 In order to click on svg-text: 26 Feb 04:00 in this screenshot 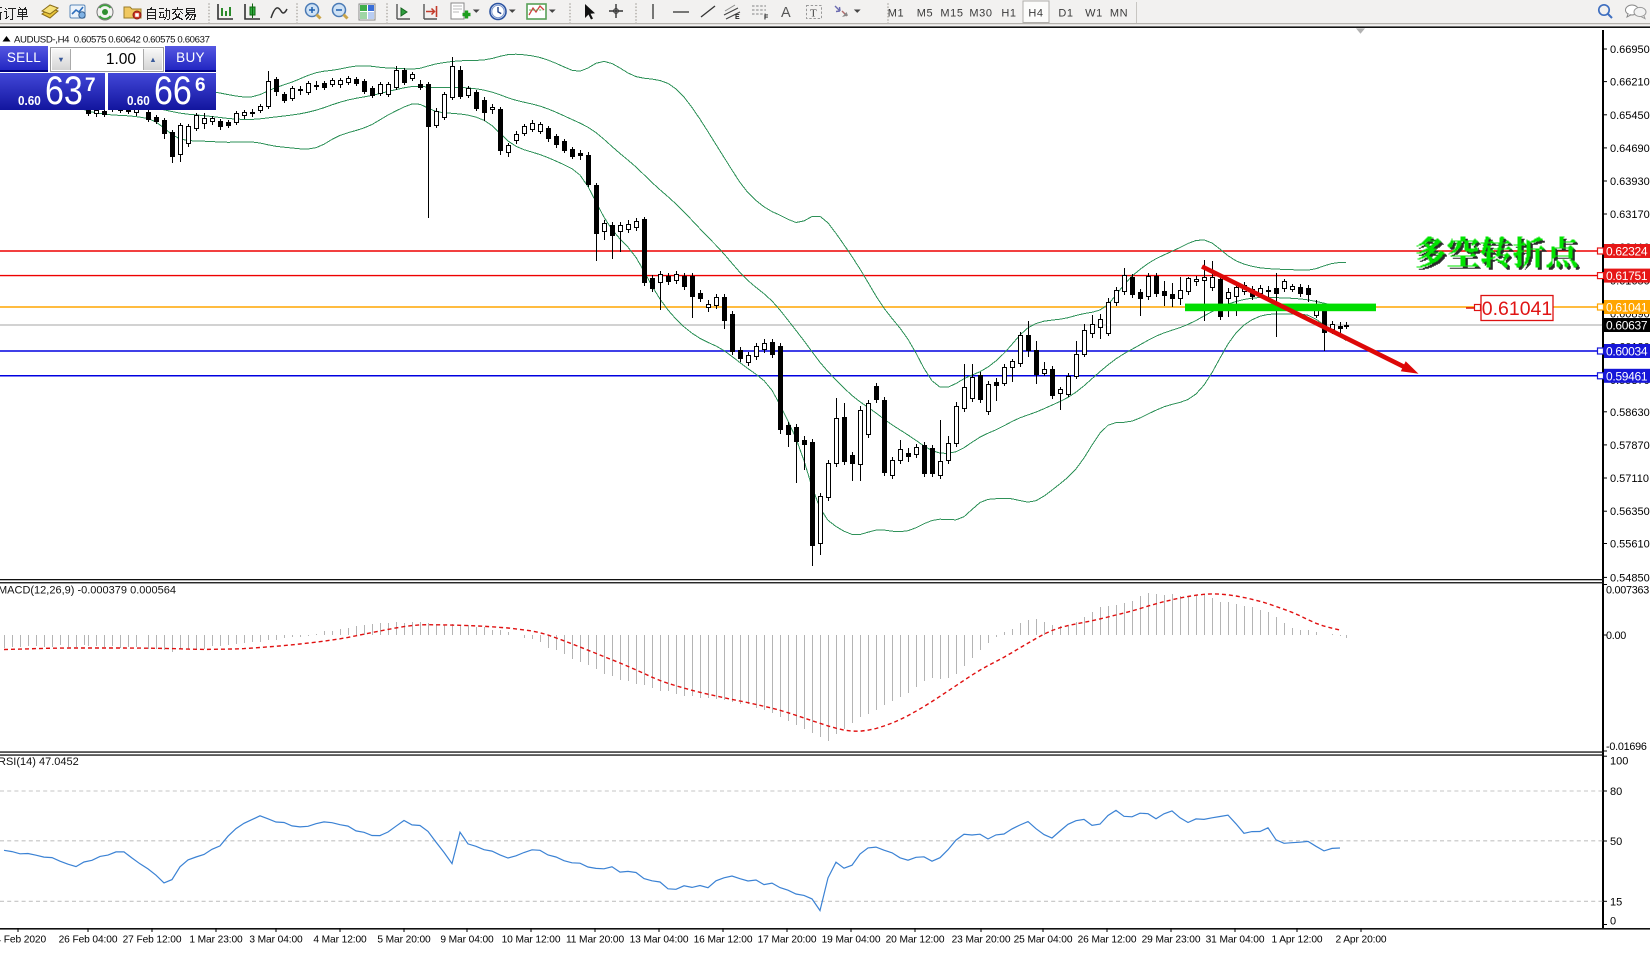, I will do `click(88, 940)`.